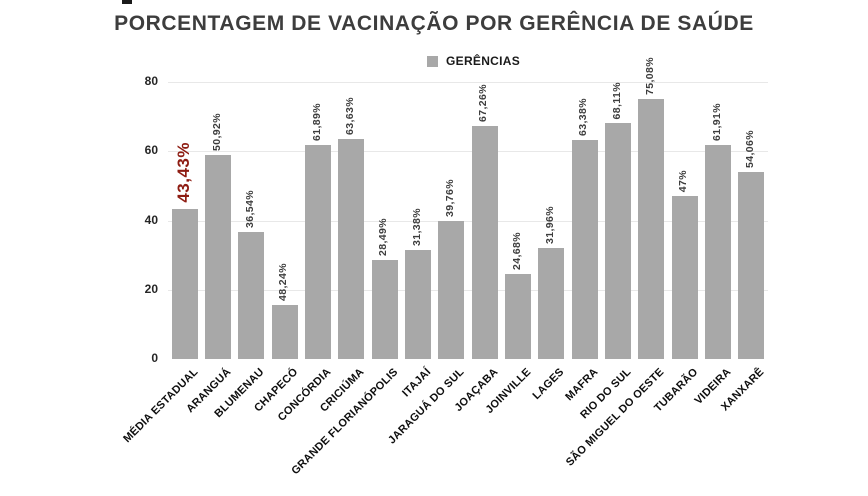 The height and width of the screenshot is (496, 868). I want to click on bar-value-label: 63,38%, so click(583, 116).